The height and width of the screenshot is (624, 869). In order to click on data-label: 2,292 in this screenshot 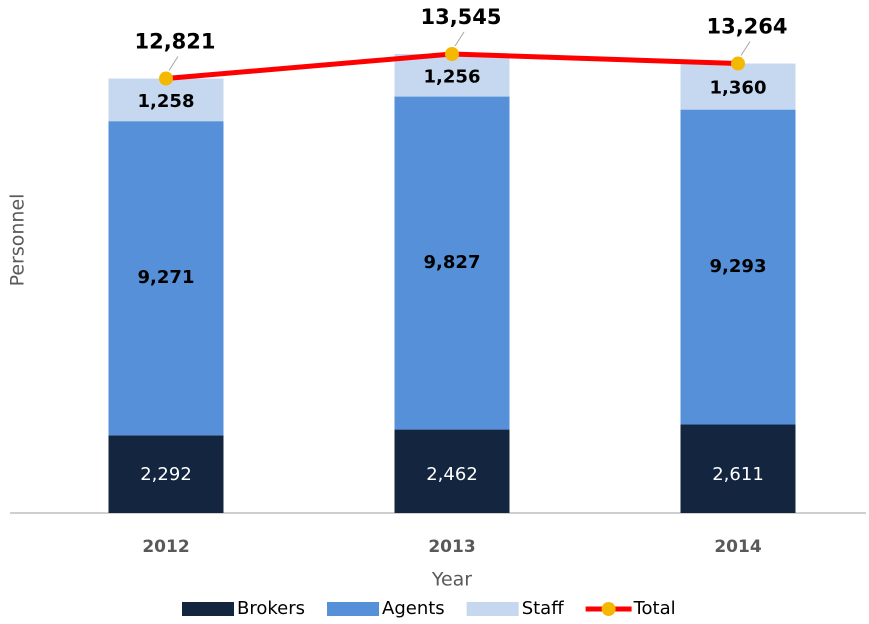, I will do `click(166, 474)`.